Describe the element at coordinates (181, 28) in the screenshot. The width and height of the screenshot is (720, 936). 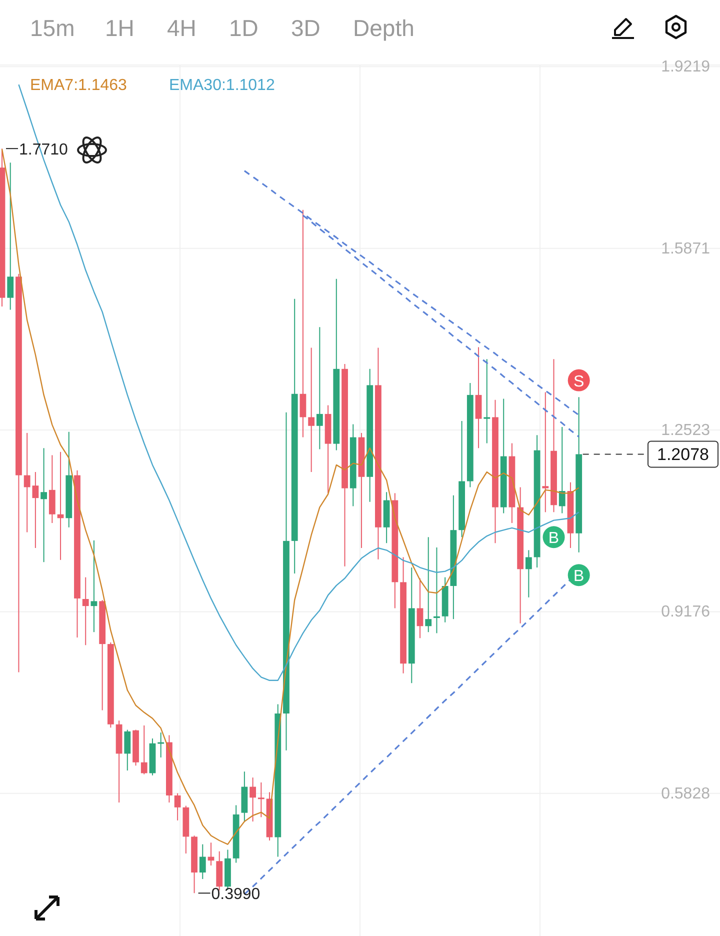
I see `text: 4H` at that location.